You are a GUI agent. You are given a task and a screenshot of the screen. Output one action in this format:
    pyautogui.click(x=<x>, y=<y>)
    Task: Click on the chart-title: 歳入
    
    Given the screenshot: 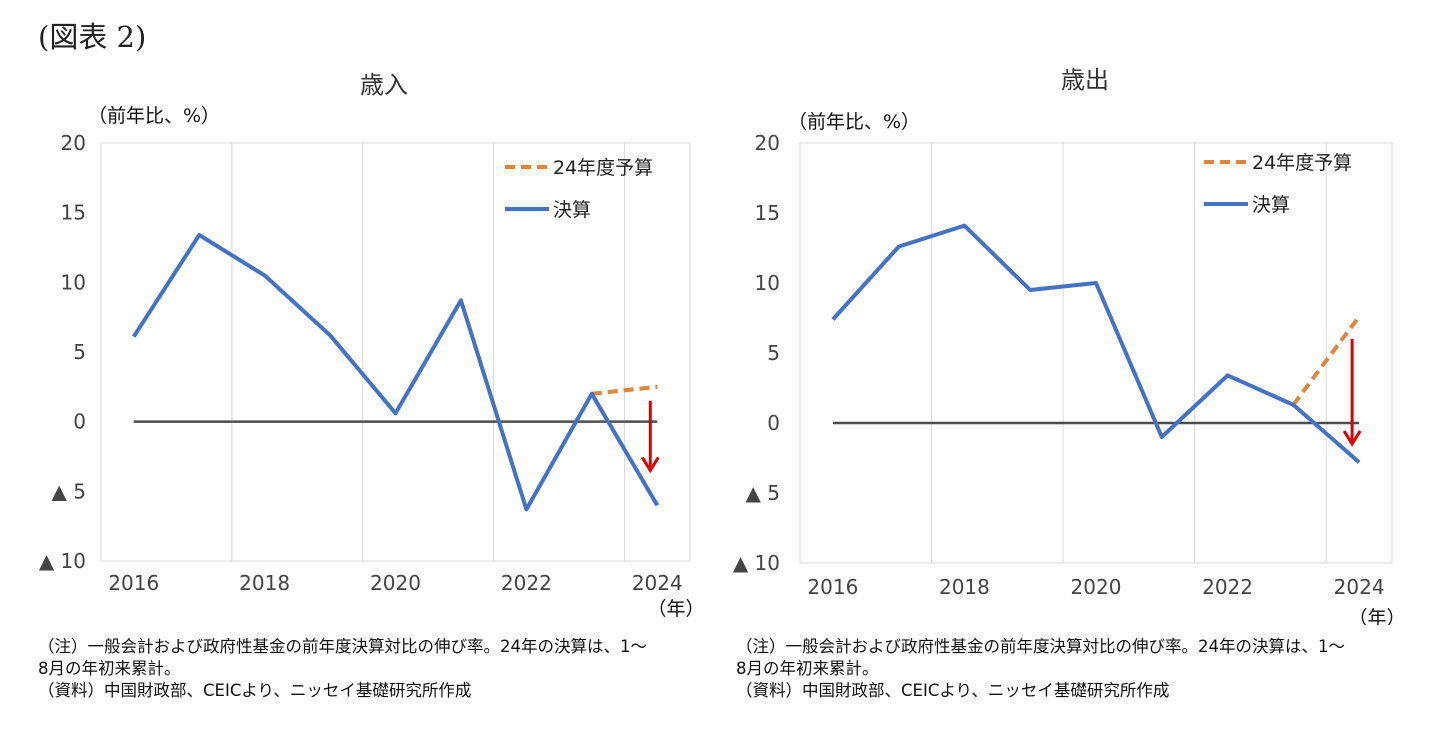 What is the action you would take?
    pyautogui.click(x=384, y=85)
    